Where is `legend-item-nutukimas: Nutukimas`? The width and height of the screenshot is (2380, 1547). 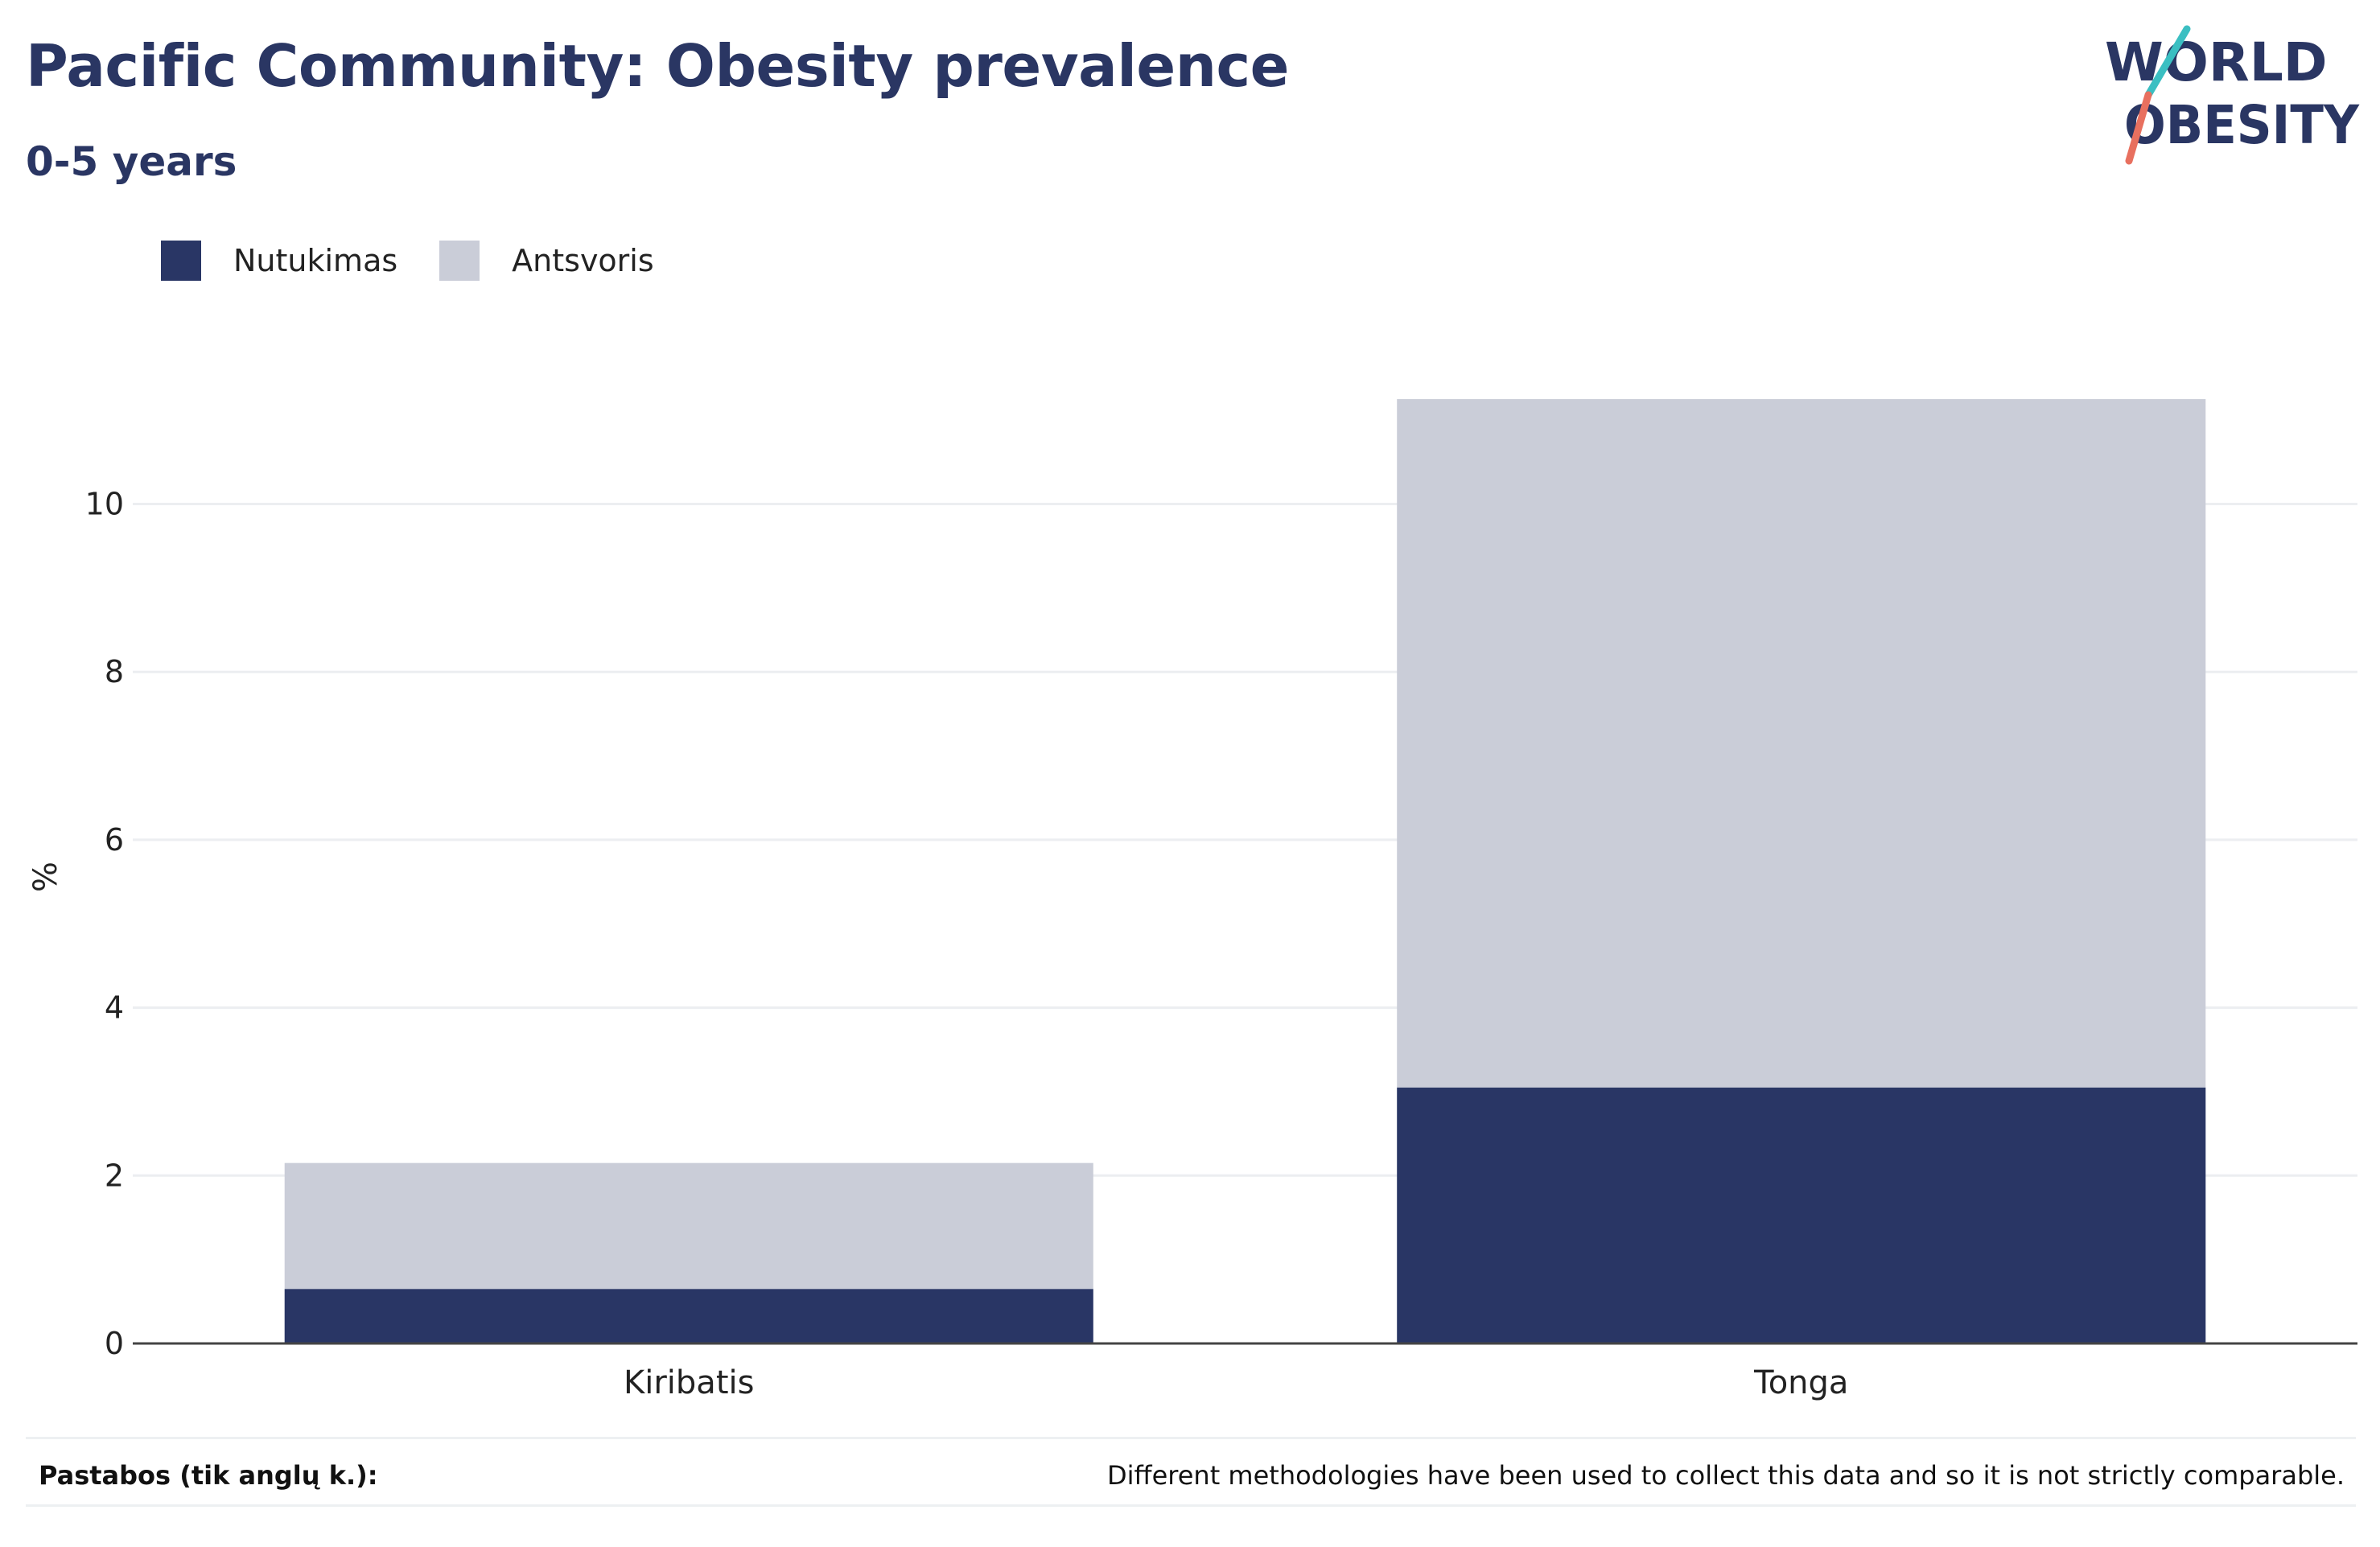
legend-item-nutukimas: Nutukimas is located at coordinates (279, 261).